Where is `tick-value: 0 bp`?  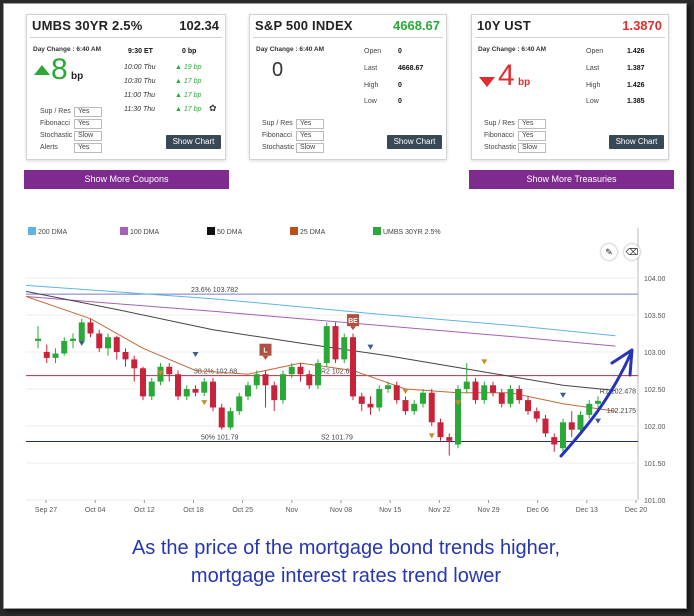 tick-value: 0 bp is located at coordinates (189, 51).